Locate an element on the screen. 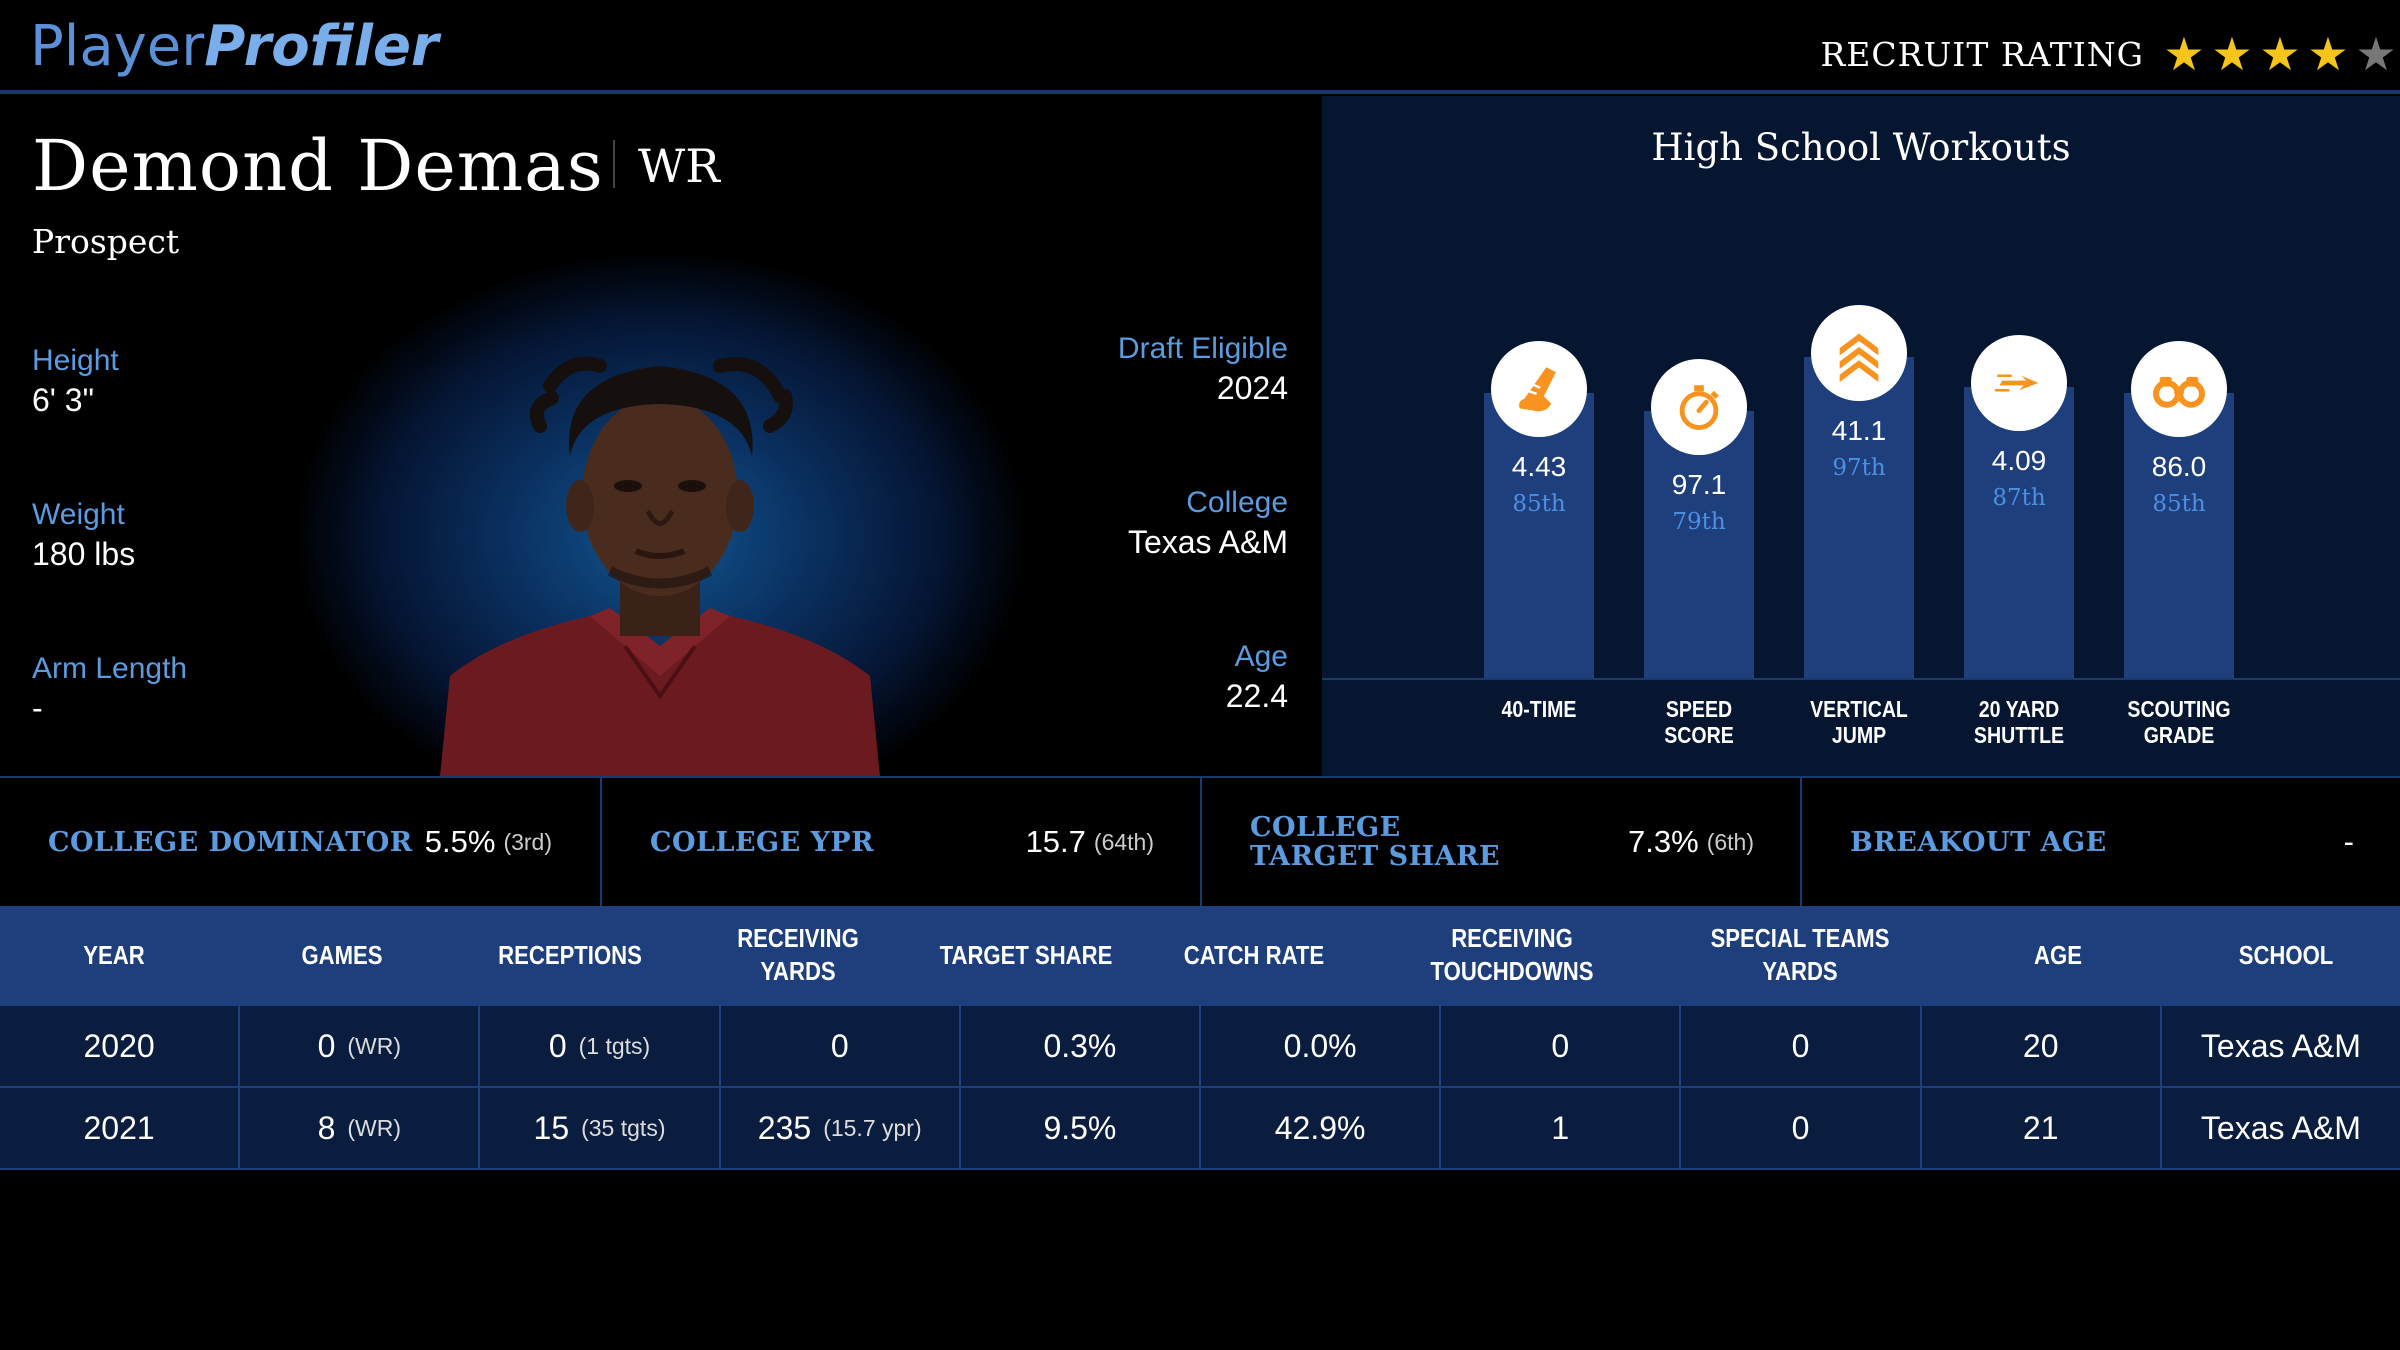 This screenshot has height=1350, width=2400. recruit-rating: RECRUIT RATING ★ ★ ★ ★ ★ is located at coordinates (2110, 54).